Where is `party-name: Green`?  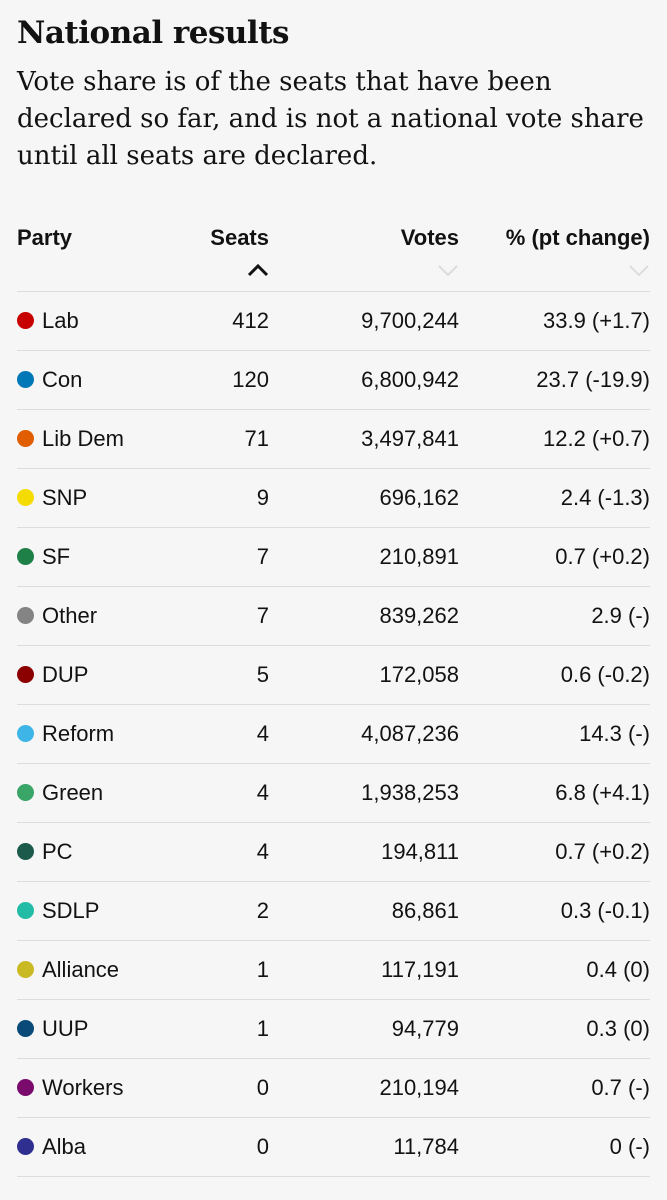 party-name: Green is located at coordinates (73, 792).